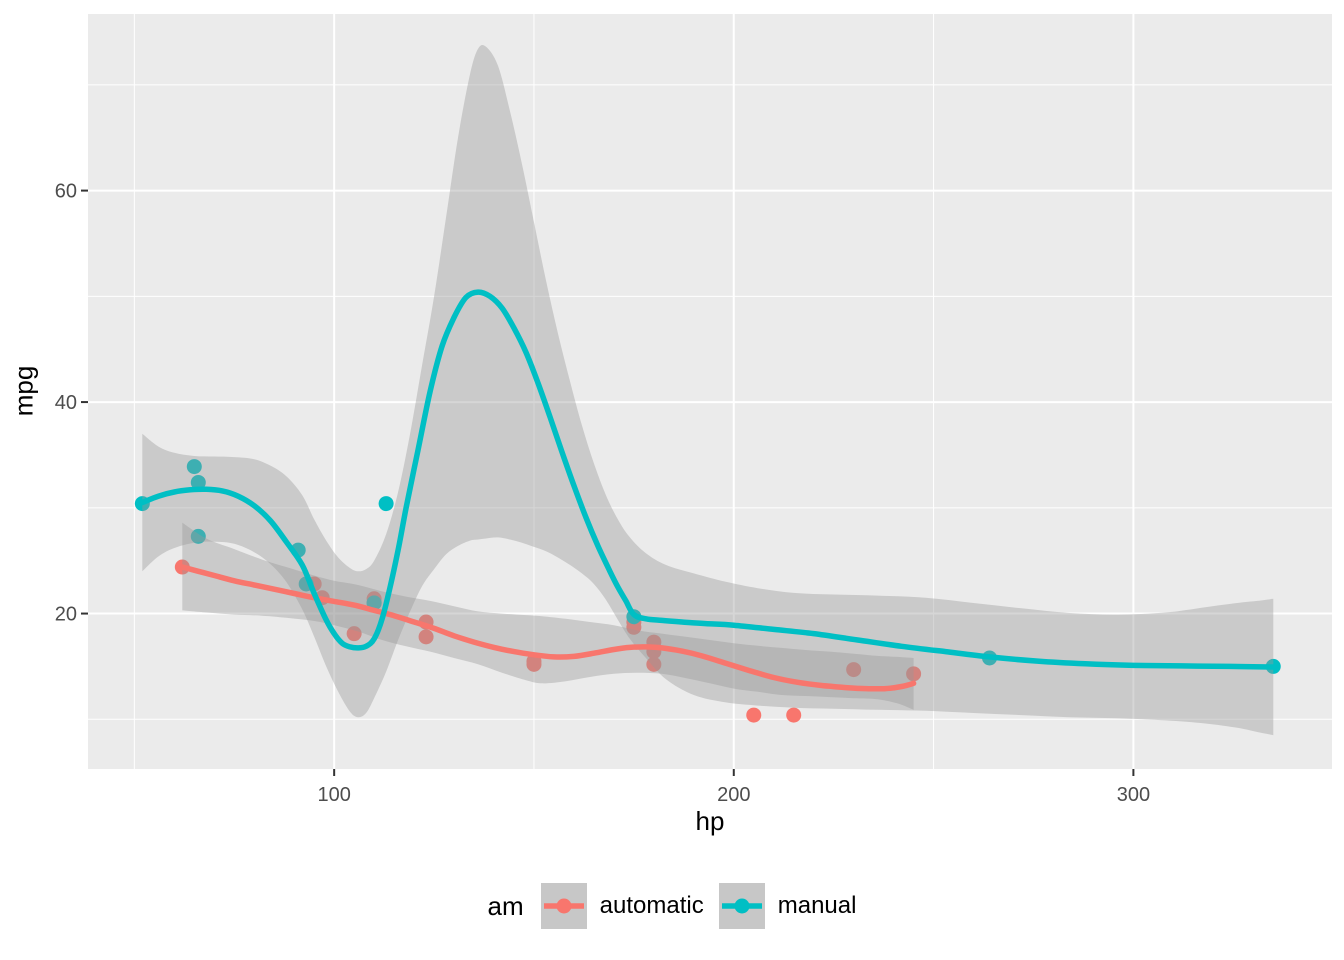  I want to click on x-tick-label: 300, so click(1133, 795).